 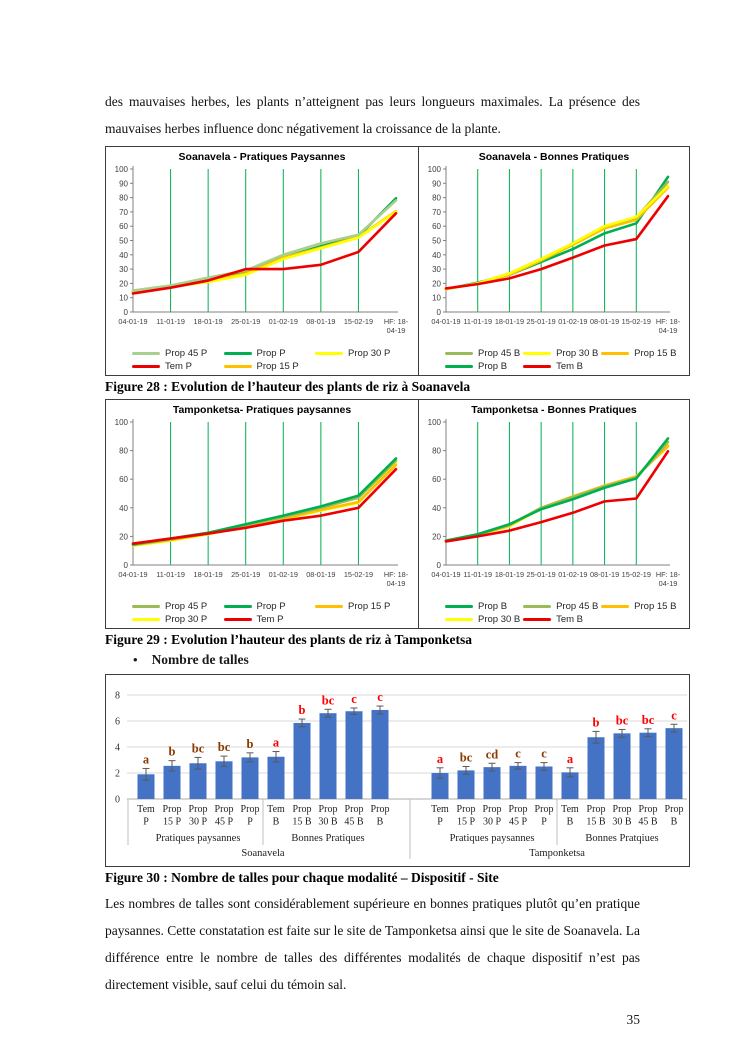 What do you see at coordinates (436, 241) in the screenshot?
I see `y-axis-label: 50` at bounding box center [436, 241].